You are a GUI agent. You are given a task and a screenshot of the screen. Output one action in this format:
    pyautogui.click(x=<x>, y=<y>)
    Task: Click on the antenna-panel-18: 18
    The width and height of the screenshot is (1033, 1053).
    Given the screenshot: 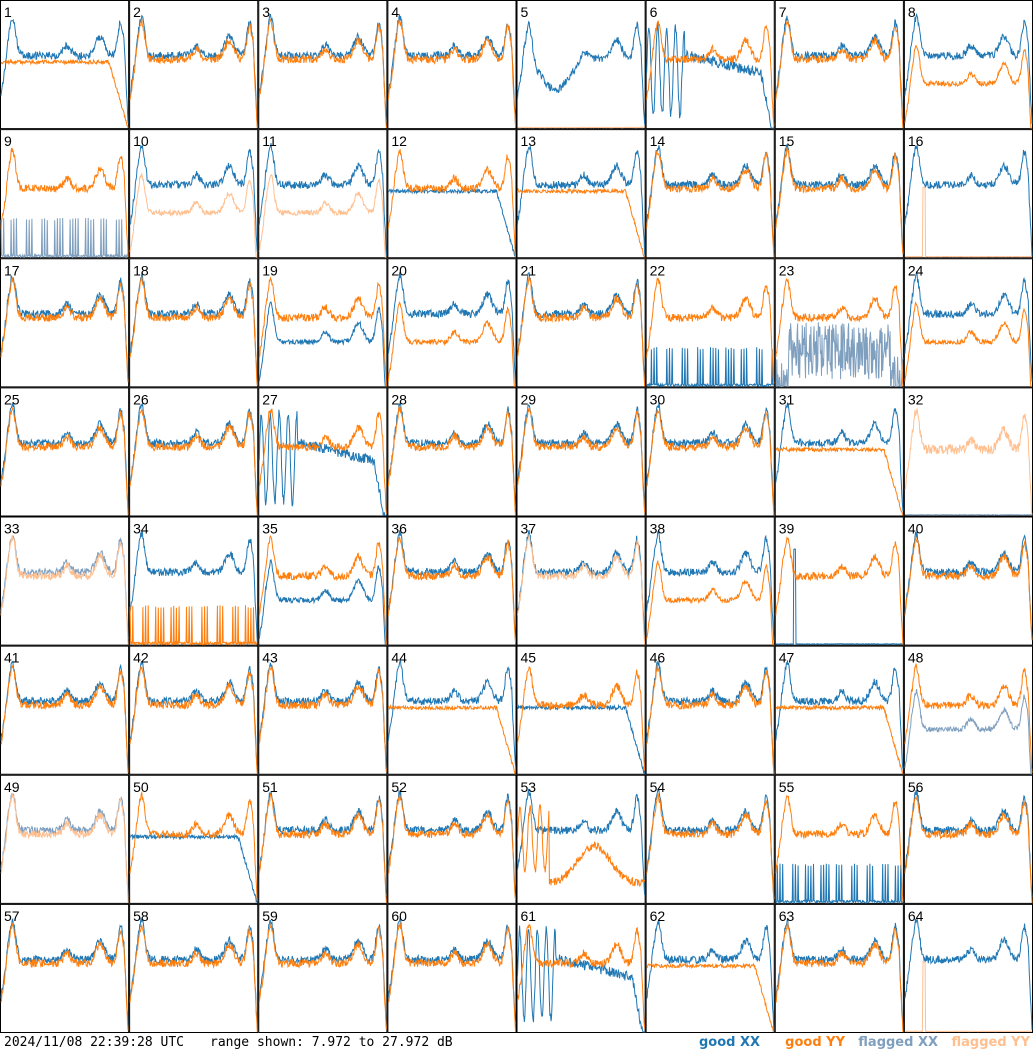 What is the action you would take?
    pyautogui.click(x=194, y=323)
    